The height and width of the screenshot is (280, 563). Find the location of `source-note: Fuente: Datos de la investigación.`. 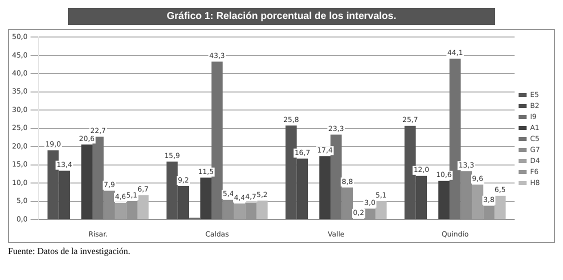

source-note: Fuente: Datos de la investigación. is located at coordinates (70, 251).